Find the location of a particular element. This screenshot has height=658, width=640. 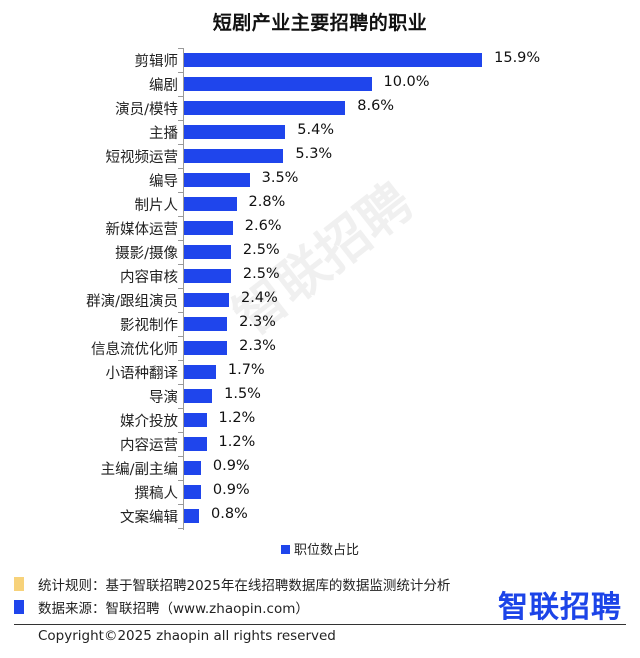

bar-row: 短视频运营 5.3% is located at coordinates (320, 156).